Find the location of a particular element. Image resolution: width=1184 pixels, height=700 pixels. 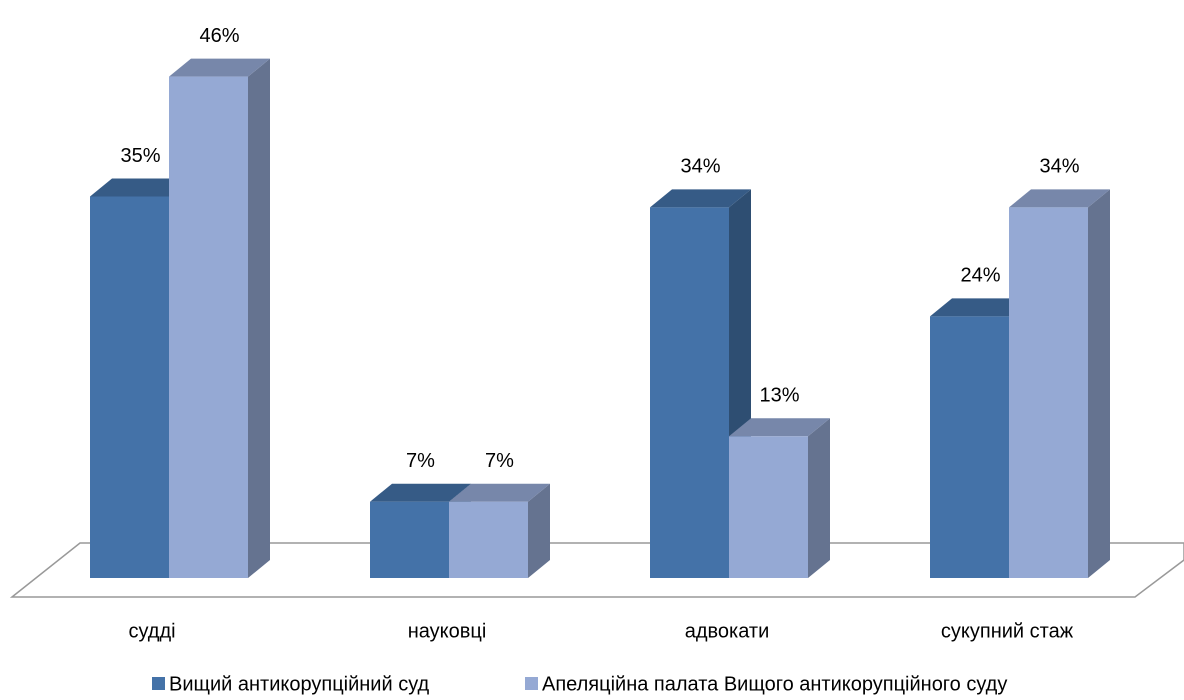

legend-label: Вищий антикорупційний суд is located at coordinates (299, 684).